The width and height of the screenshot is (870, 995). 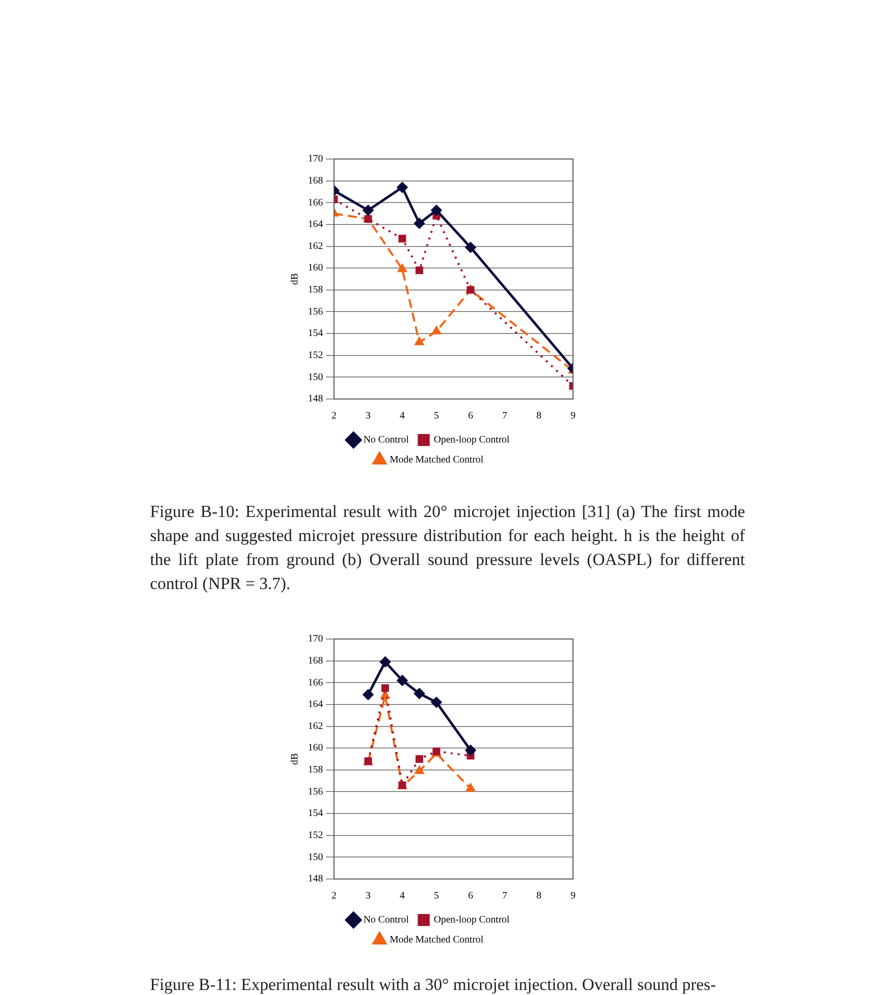 What do you see at coordinates (434, 984) in the screenshot?
I see `text: Figure B-11: Experimental result with a 30° microjet injection. Overall sound pres-` at bounding box center [434, 984].